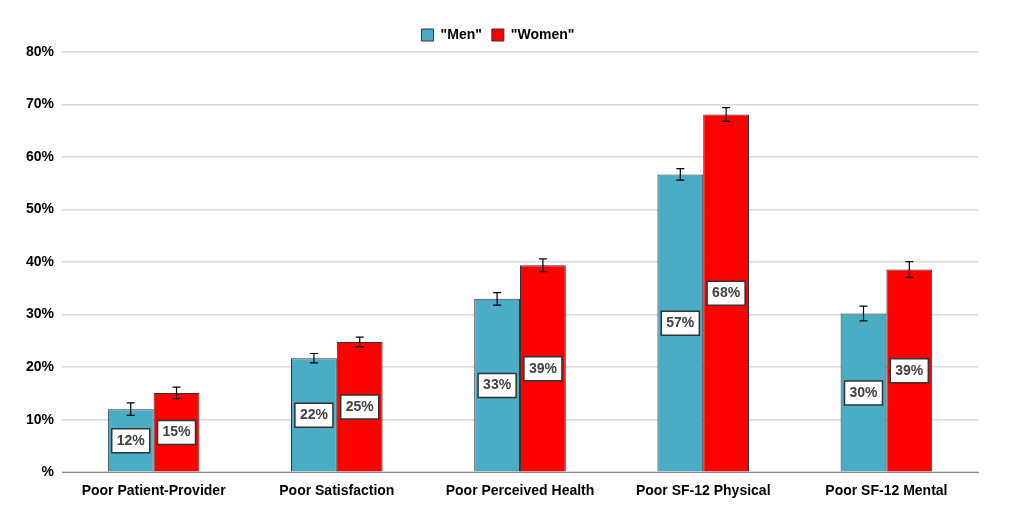 The width and height of the screenshot is (1016, 523). I want to click on x-tick-label: Poor Perceived Health, so click(520, 490).